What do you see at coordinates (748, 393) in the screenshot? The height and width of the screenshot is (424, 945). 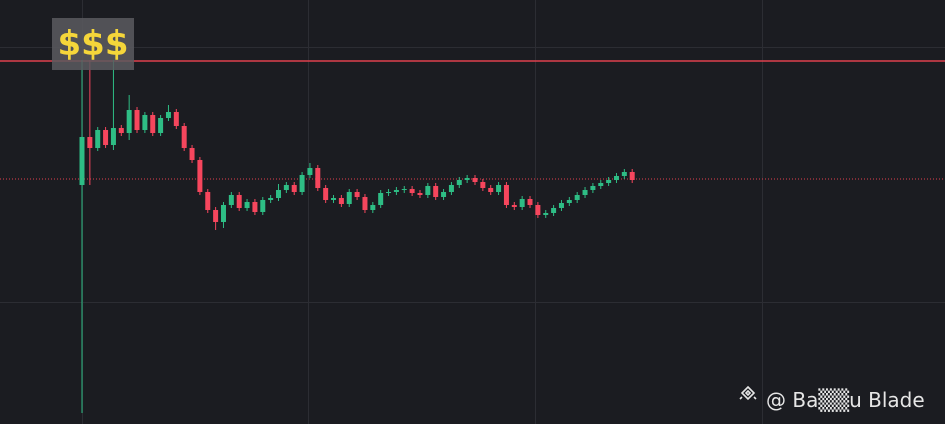 I see `watermark-logo` at bounding box center [748, 393].